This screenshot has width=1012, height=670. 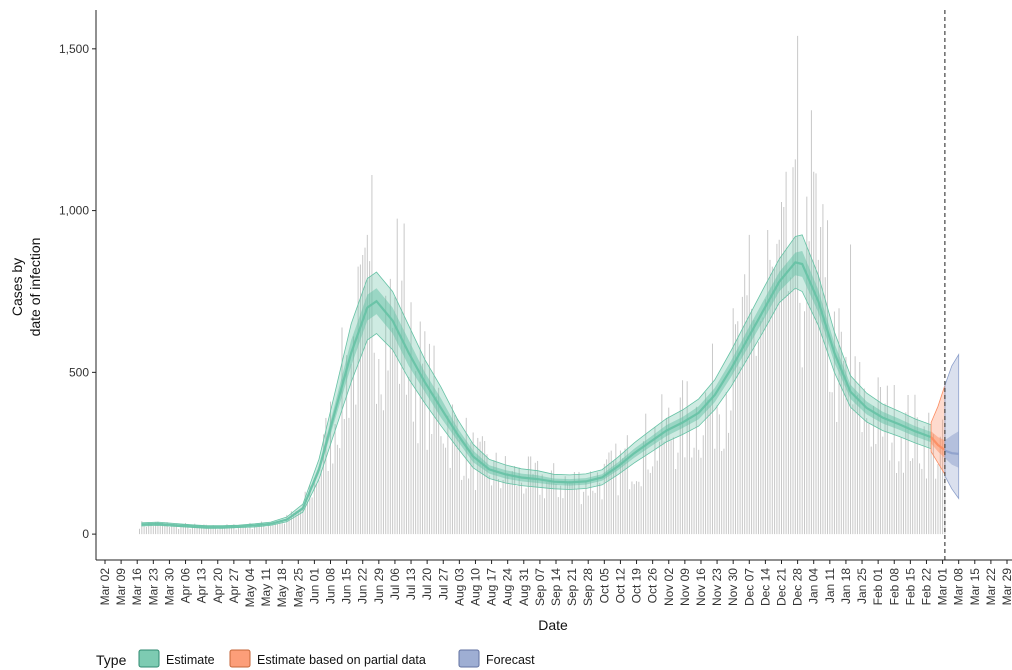 I want to click on legend-swatch-forecast, so click(x=469, y=658).